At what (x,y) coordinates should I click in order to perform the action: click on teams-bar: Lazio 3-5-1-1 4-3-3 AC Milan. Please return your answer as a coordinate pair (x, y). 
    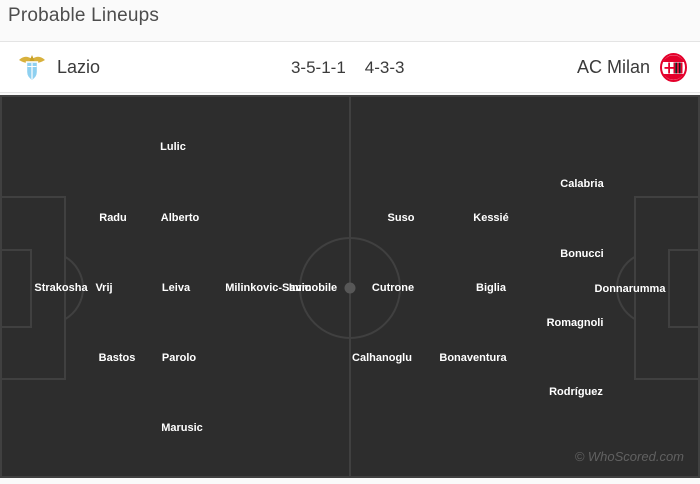
    Looking at the image, I should click on (350, 67).